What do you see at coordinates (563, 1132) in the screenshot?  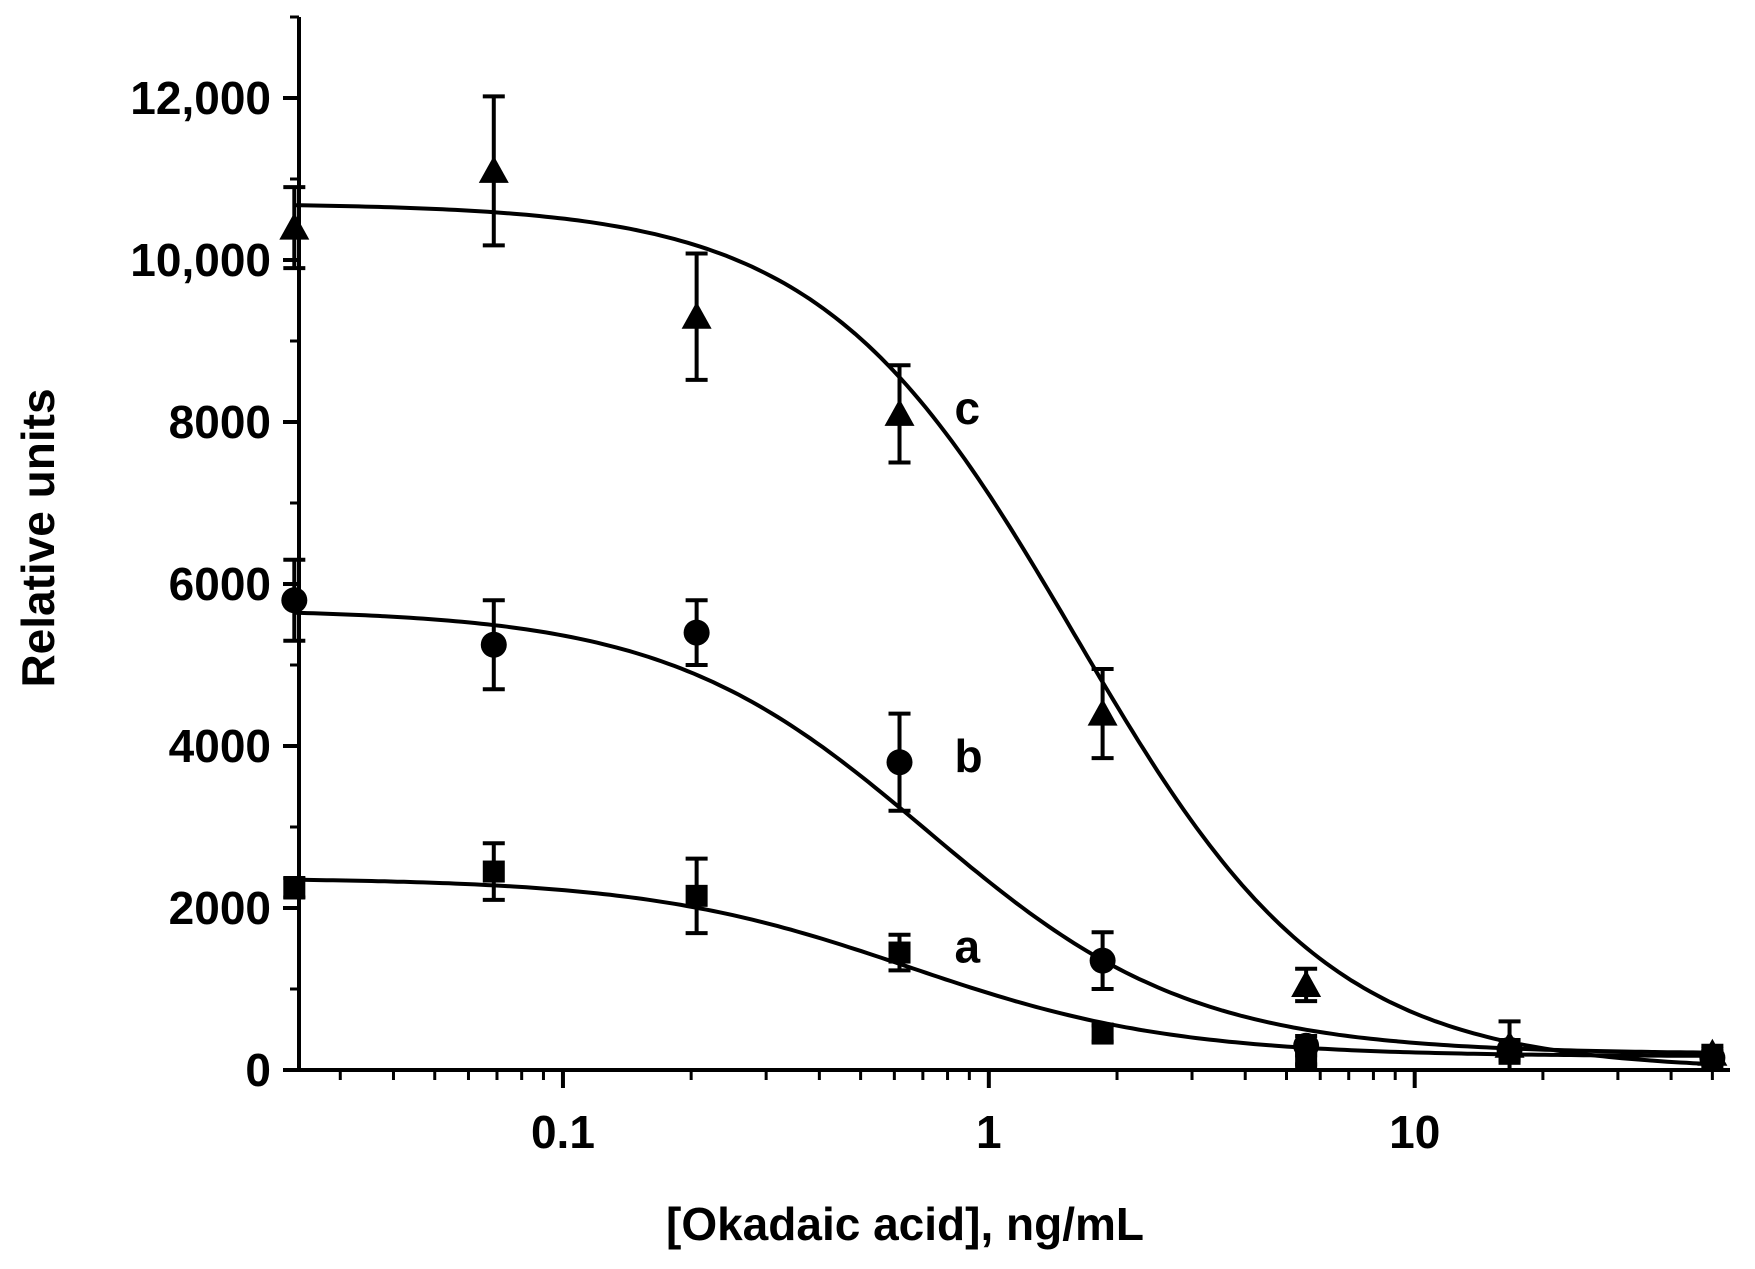 I see `x-tick-label: 0.1` at bounding box center [563, 1132].